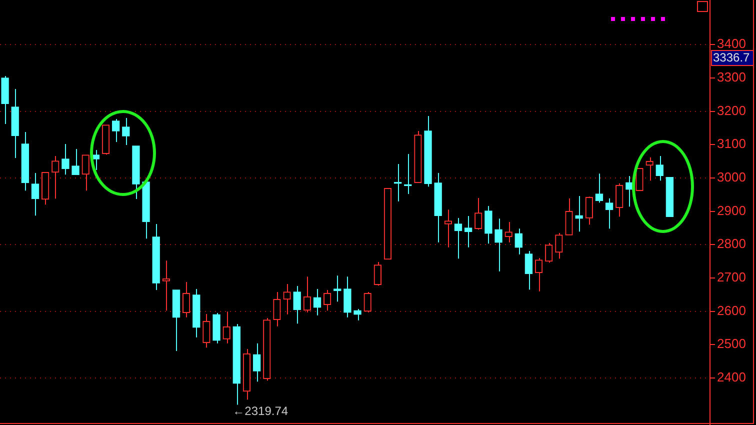  What do you see at coordinates (731, 77) in the screenshot?
I see `y-tick-label: 3300` at bounding box center [731, 77].